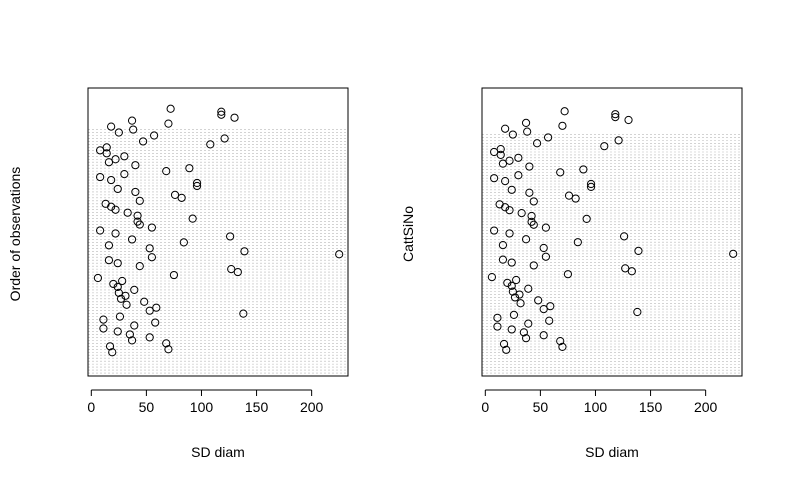 This screenshot has width=787, height=486. Describe the element at coordinates (408, 234) in the screenshot. I see `y-axis-label: CattSiNo` at that location.